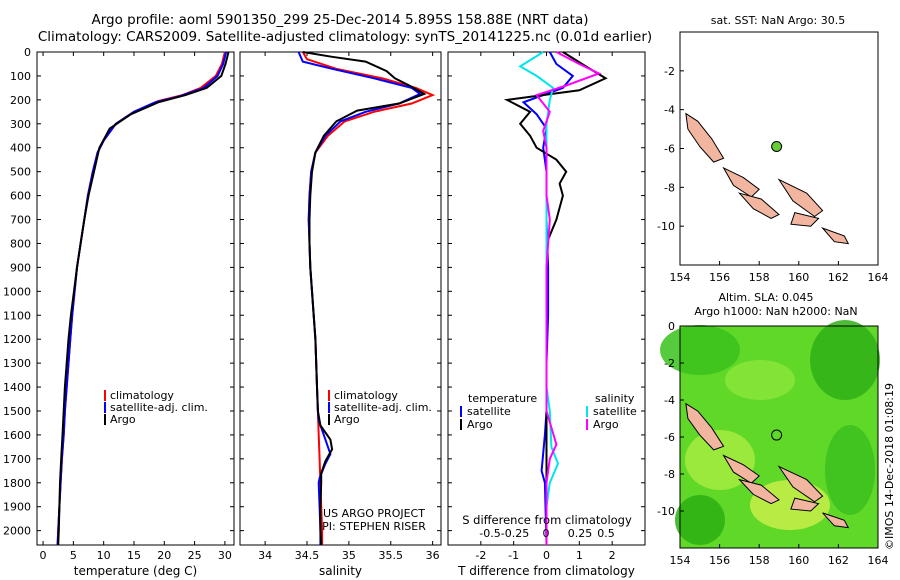 The height and width of the screenshot is (580, 900). Describe the element at coordinates (20, 100) in the screenshot. I see `depth-tick-label: 200` at that location.